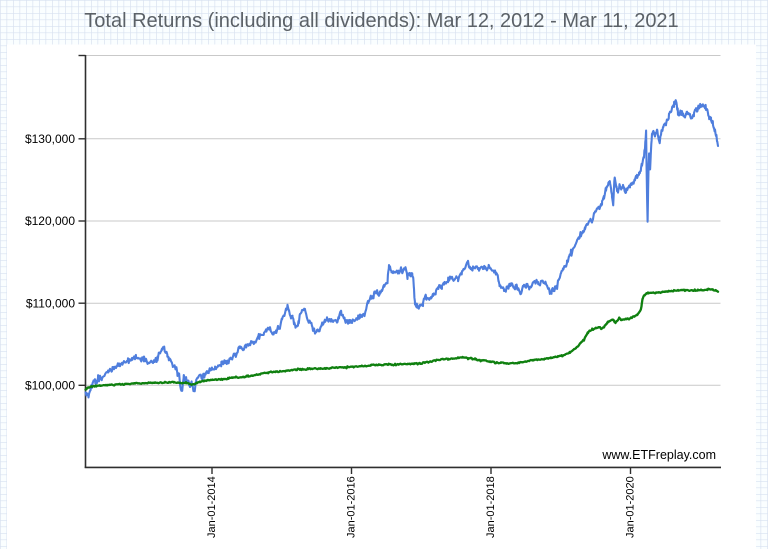  What do you see at coordinates (491, 507) in the screenshot?
I see `svg-text: Jan-01-2018` at bounding box center [491, 507].